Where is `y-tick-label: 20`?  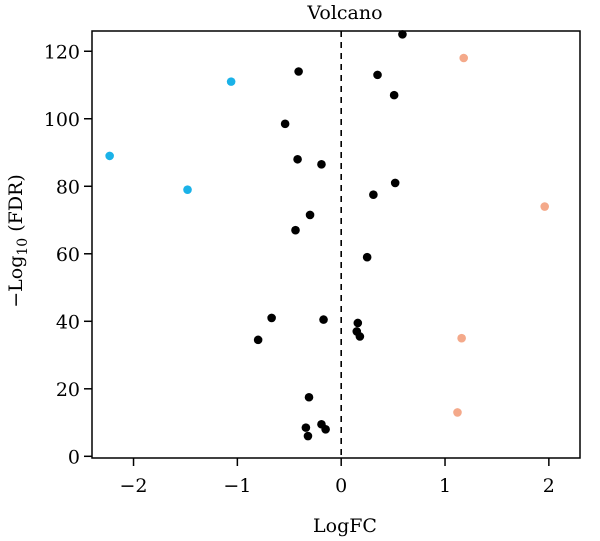 y-tick-label: 20 is located at coordinates (68, 390).